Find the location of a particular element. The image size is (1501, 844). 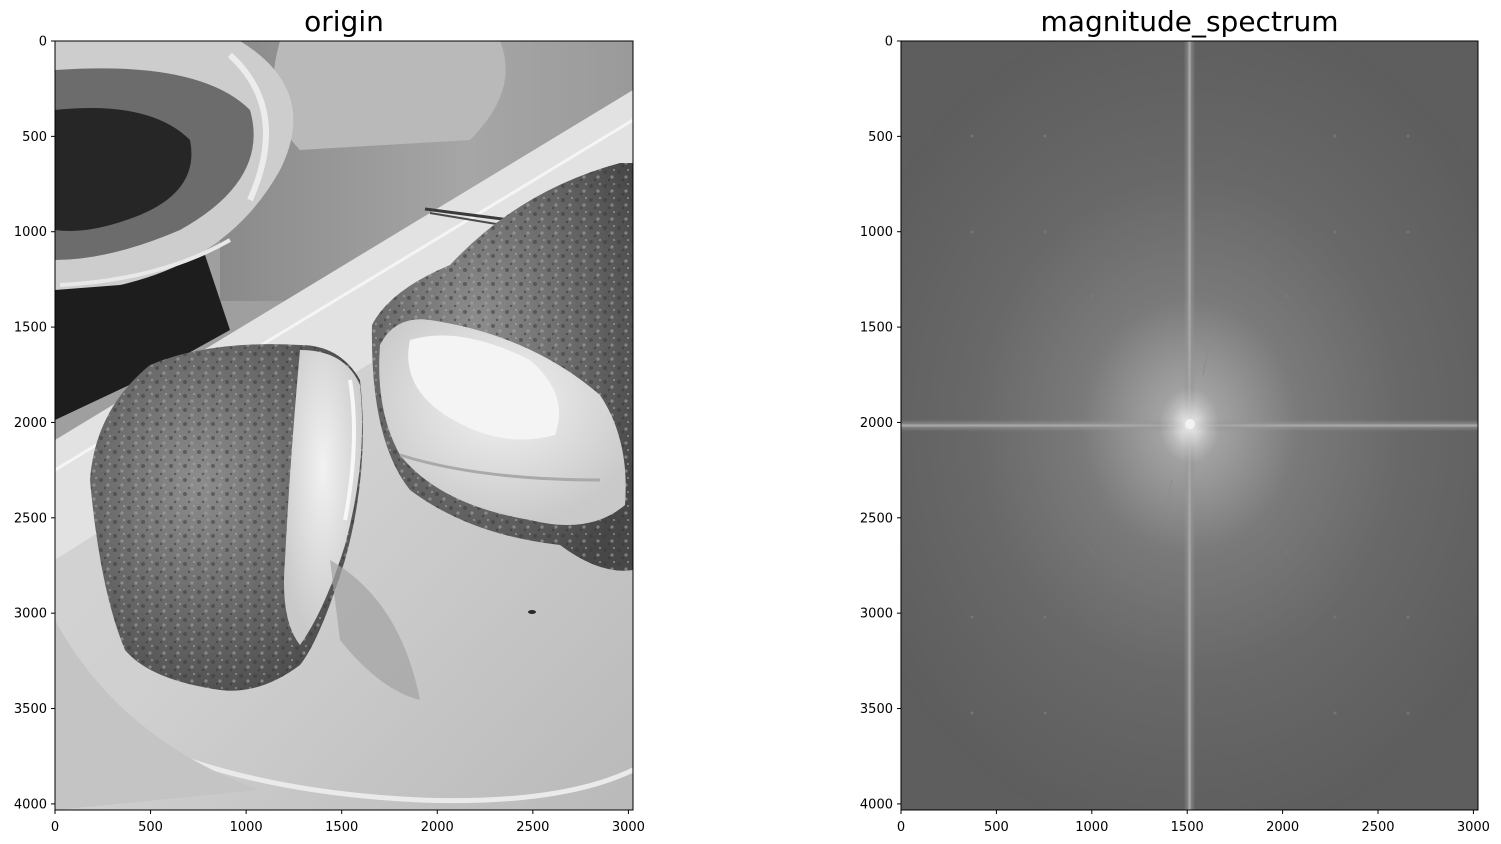

spectrum-x-ticks: 0 500 1000 1500 2000 2500 3000 is located at coordinates (1193, 822).